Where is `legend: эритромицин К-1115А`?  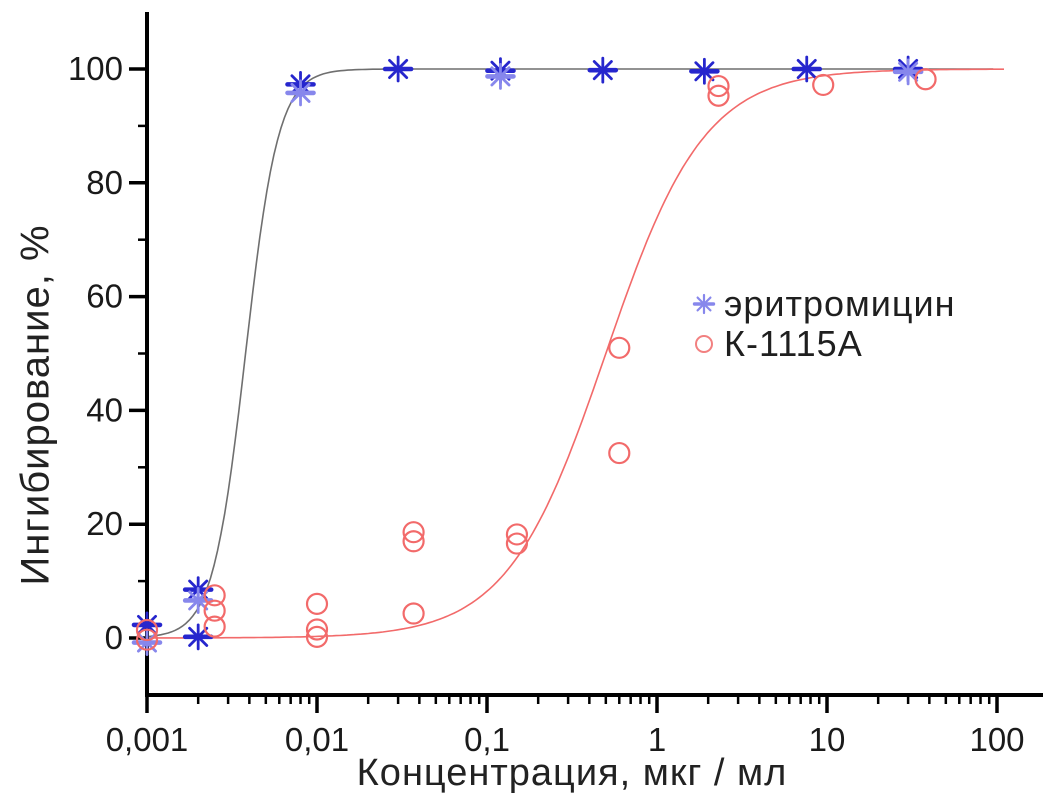 legend: эритромицин К-1115А is located at coordinates (820, 324).